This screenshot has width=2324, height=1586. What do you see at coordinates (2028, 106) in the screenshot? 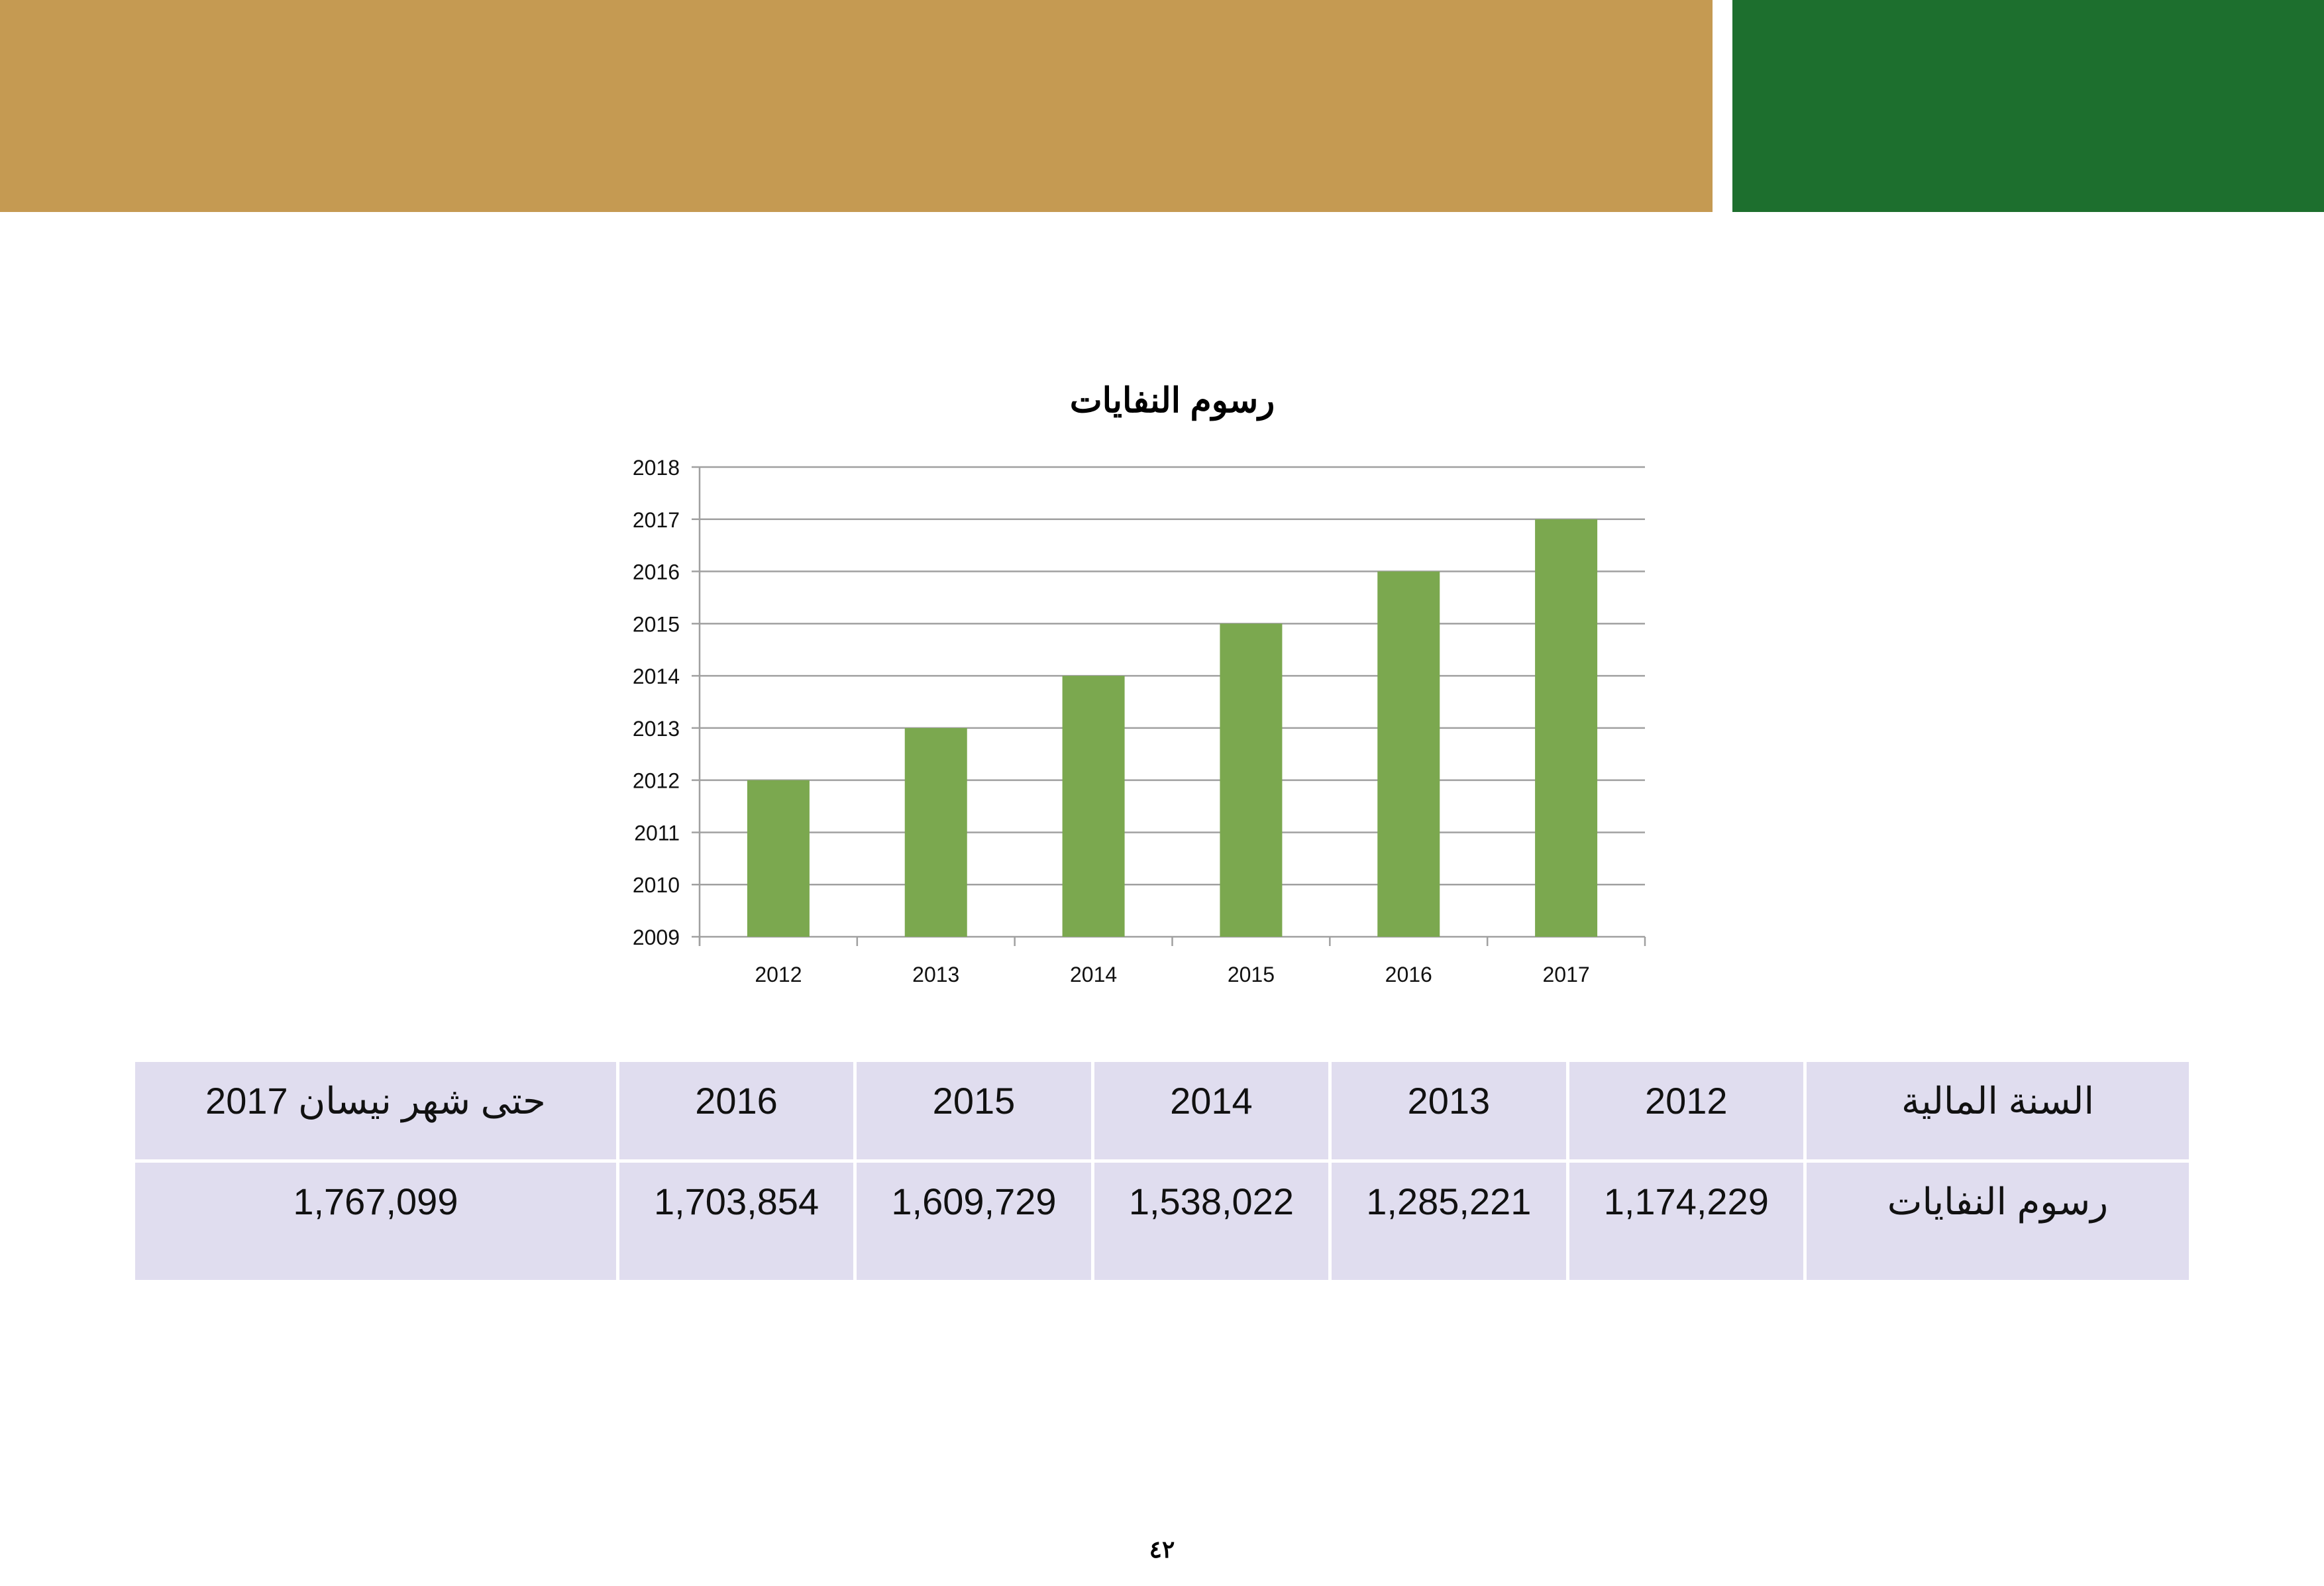
I see `header-band-green` at bounding box center [2028, 106].